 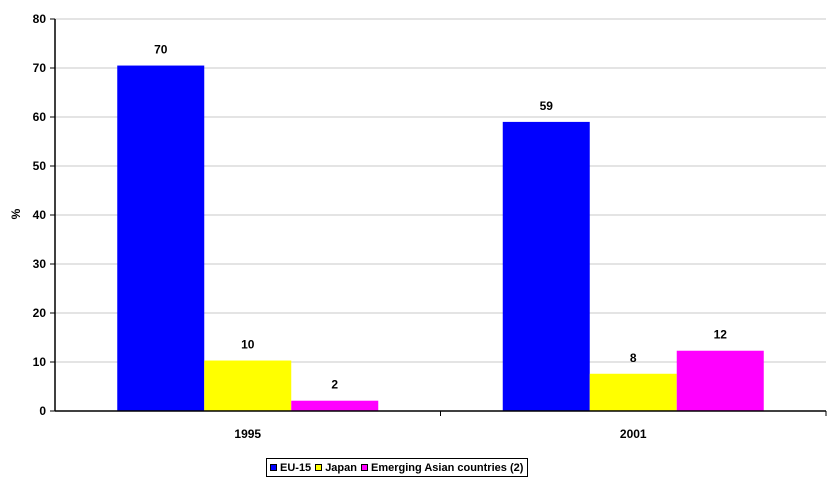 What do you see at coordinates (720, 380) in the screenshot?
I see `bar-emerging-asian-countries-2-2001` at bounding box center [720, 380].